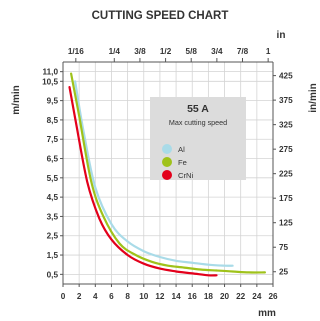  I want to click on right-tick-label: 325, so click(286, 125).